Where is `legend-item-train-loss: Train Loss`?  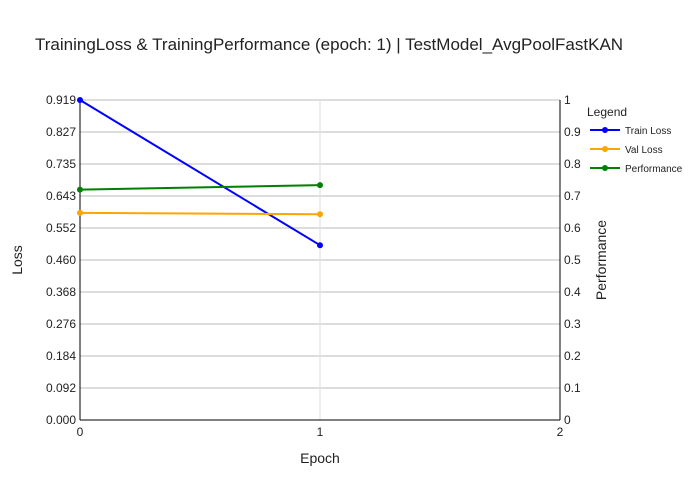
legend-item-train-loss: Train Loss is located at coordinates (630, 131).